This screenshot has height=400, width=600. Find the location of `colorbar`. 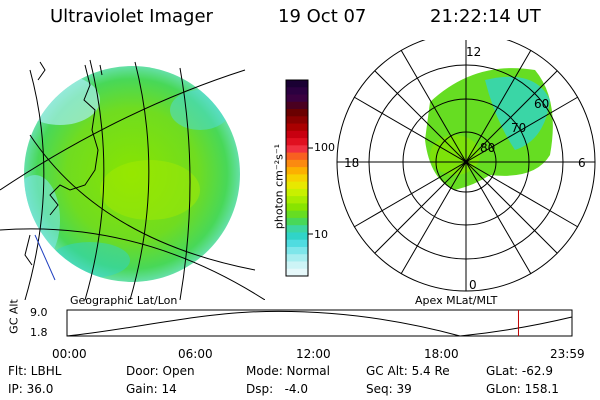

colorbar is located at coordinates (299, 178).